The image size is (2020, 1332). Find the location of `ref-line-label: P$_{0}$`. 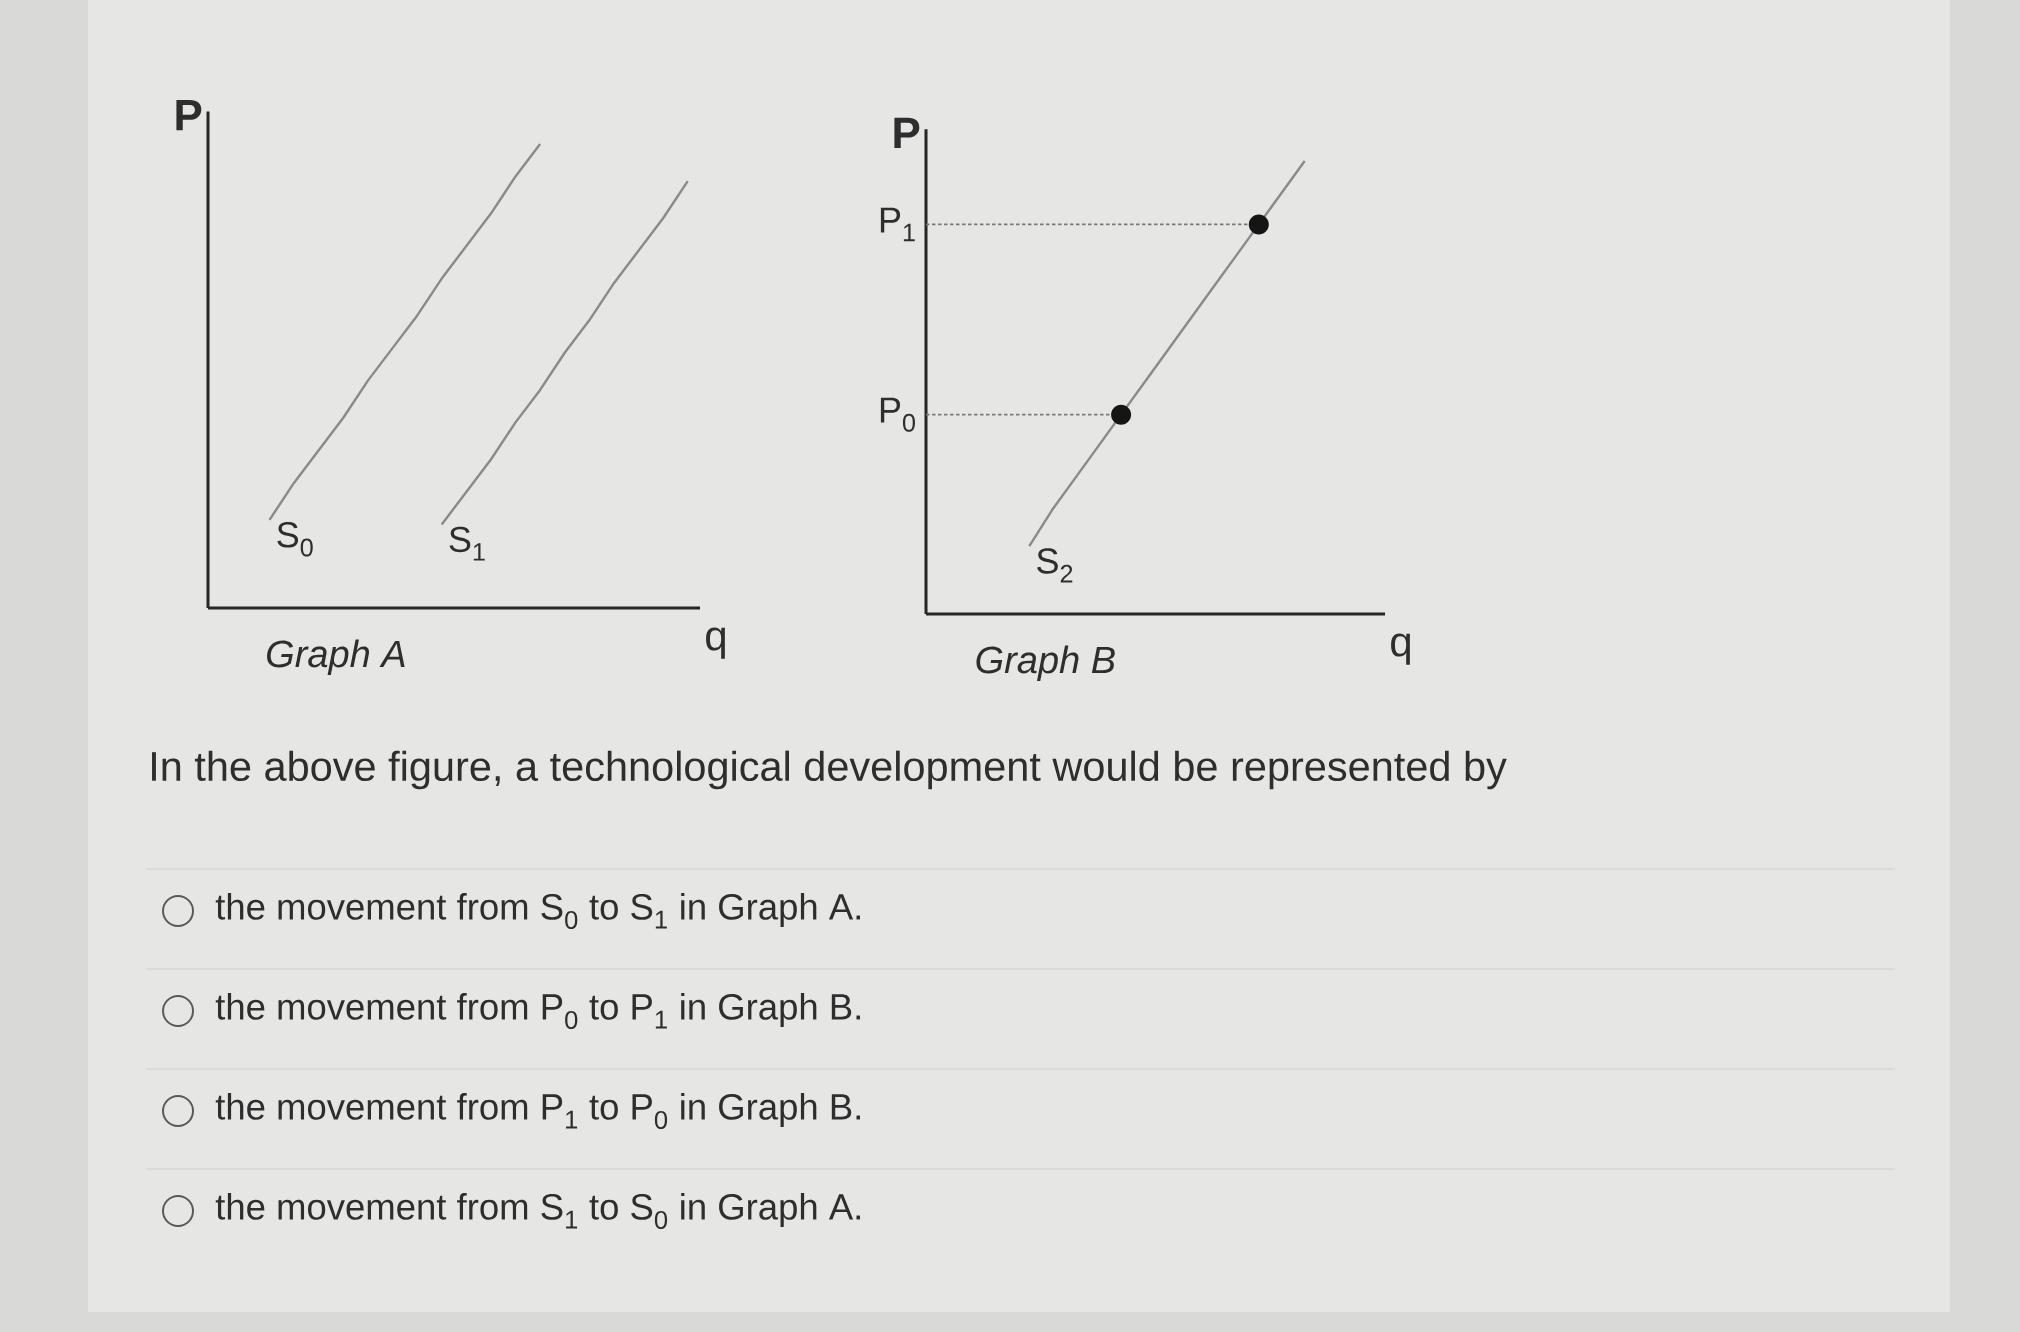

ref-line-label: P$_{0}$ is located at coordinates (897, 414).